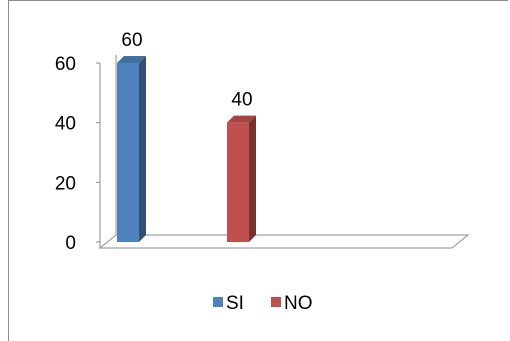 The height and width of the screenshot is (341, 510). What do you see at coordinates (65, 64) in the screenshot?
I see `y-tick-label: 60` at bounding box center [65, 64].